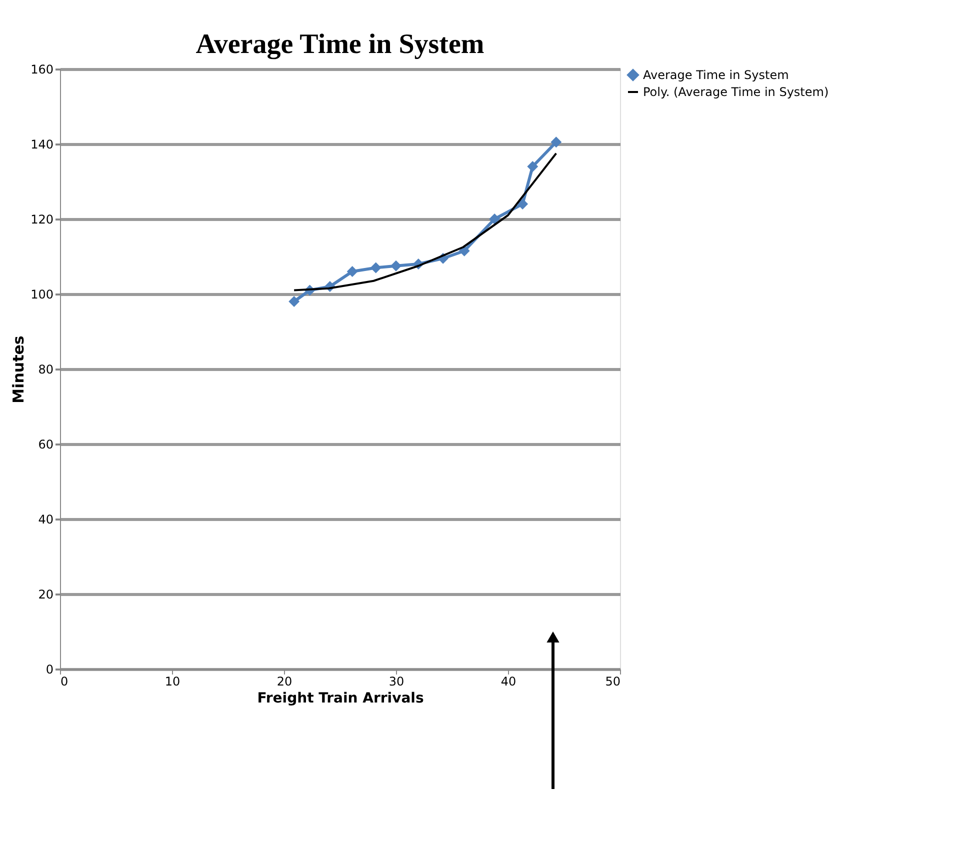 The image size is (955, 863). Describe the element at coordinates (42, 219) in the screenshot. I see `y-tick-label: 120` at that location.